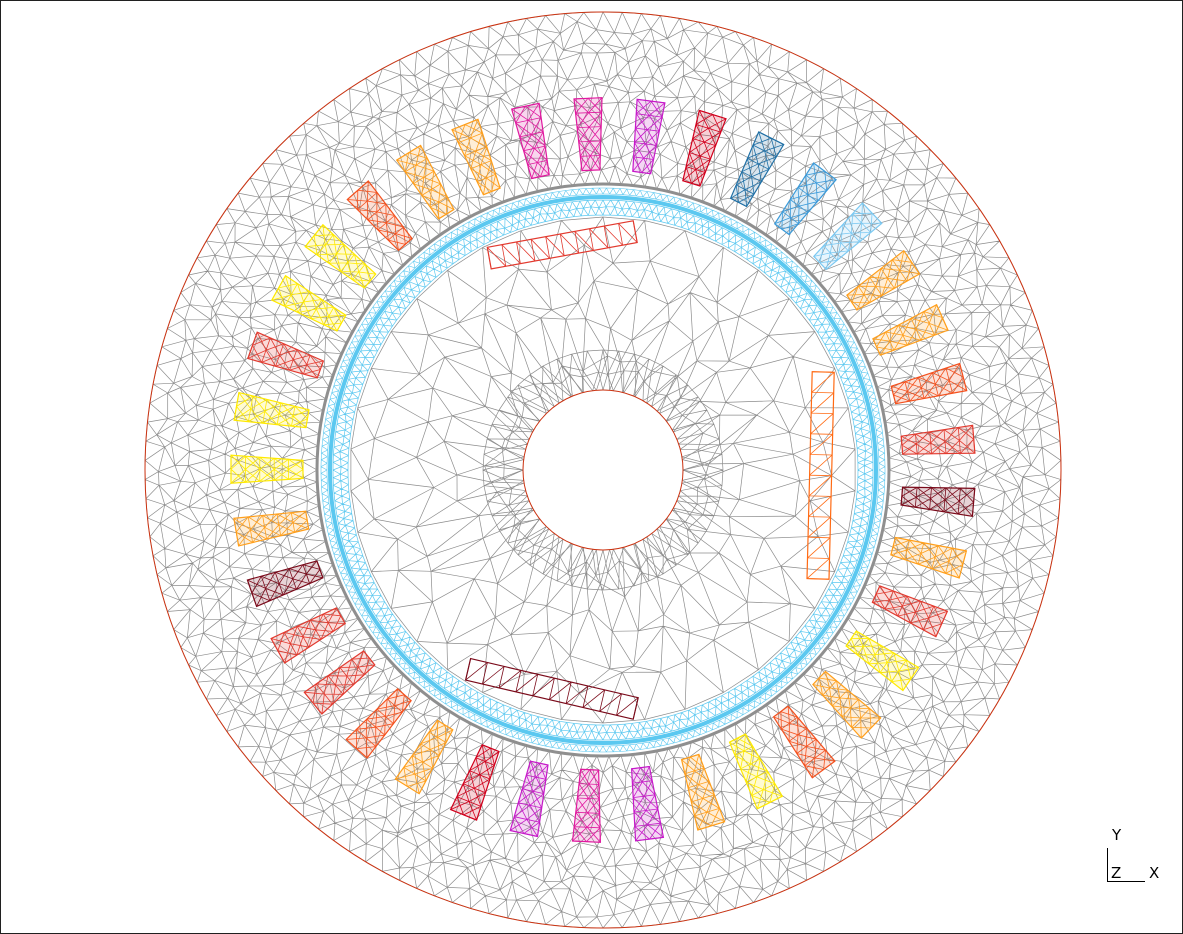 The image size is (1183, 934). I want to click on shaft-boundary, so click(603, 470).